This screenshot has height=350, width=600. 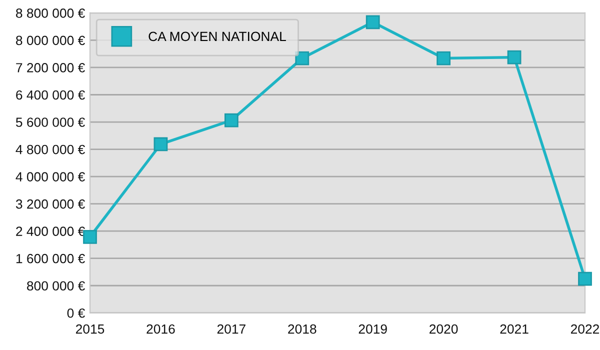 I want to click on y-tick-label: 8 800 000 €, so click(x=50, y=13).